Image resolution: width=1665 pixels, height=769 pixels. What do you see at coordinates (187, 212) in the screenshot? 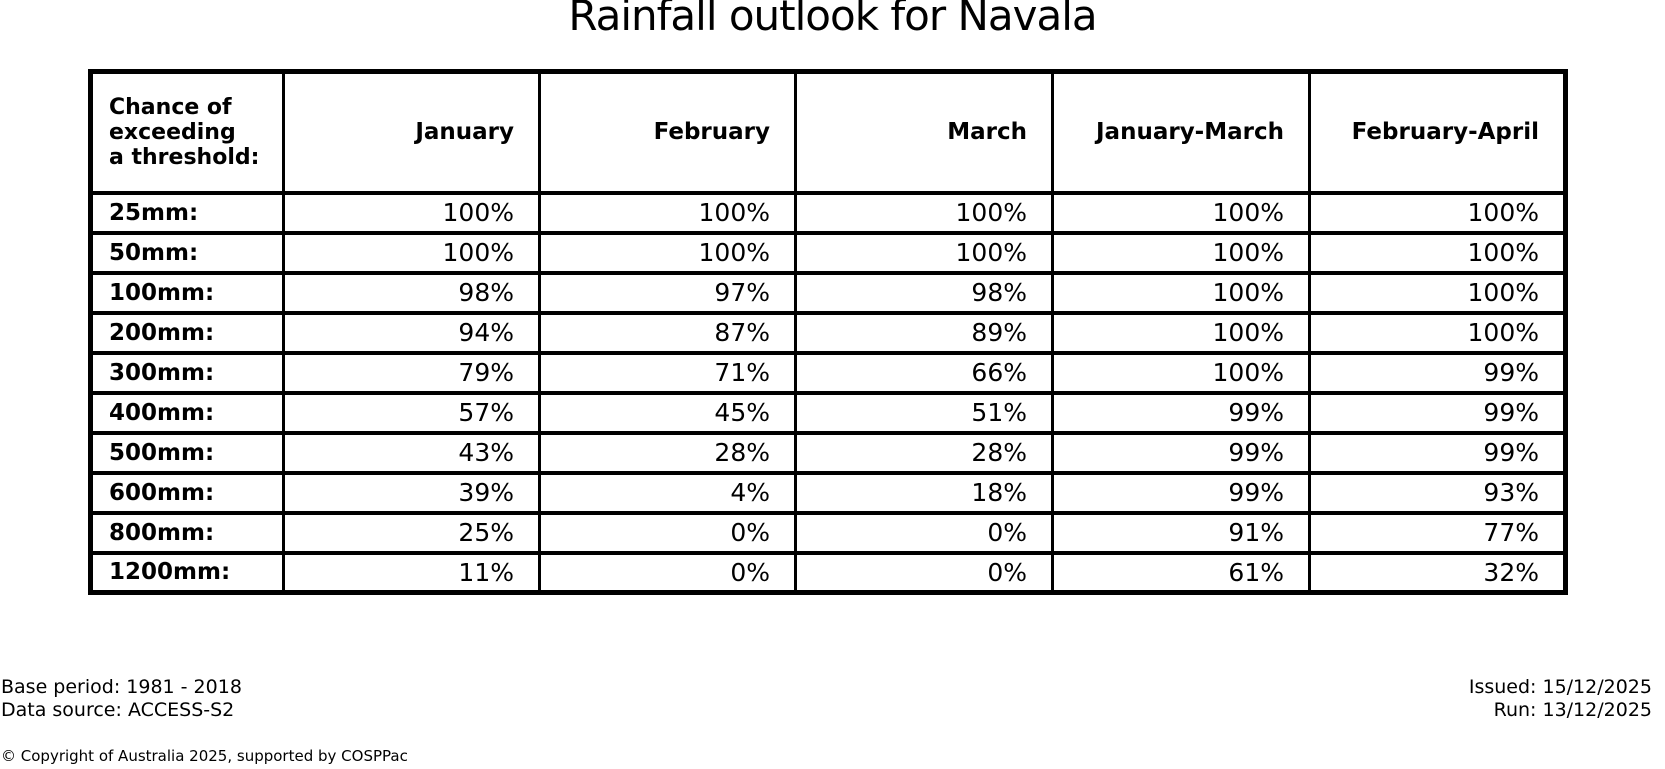
I see `row-label: 25mm:` at bounding box center [187, 212].